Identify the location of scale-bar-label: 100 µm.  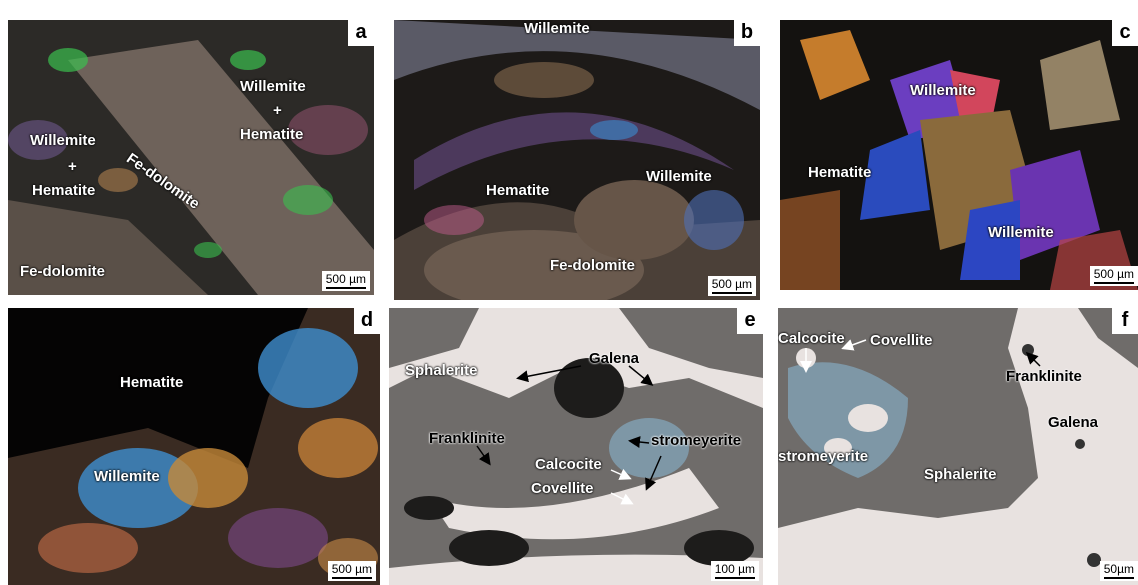
(734, 569).